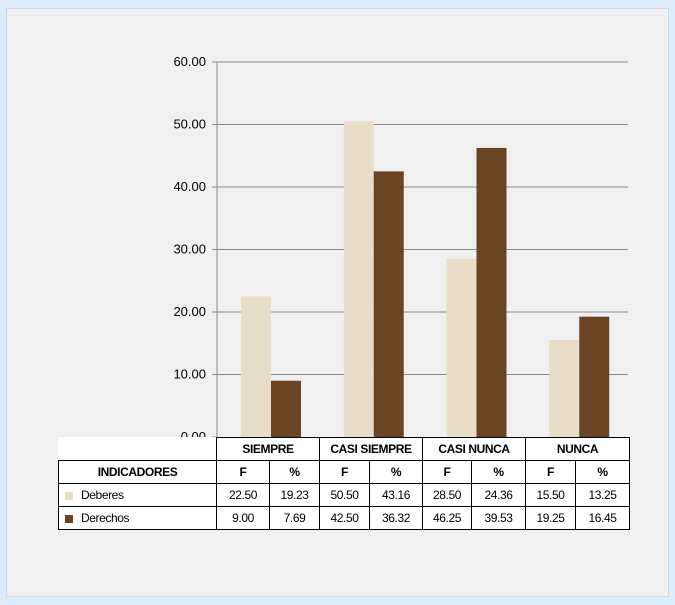 This screenshot has width=675, height=605. I want to click on table-cell: 42.50, so click(344, 518).